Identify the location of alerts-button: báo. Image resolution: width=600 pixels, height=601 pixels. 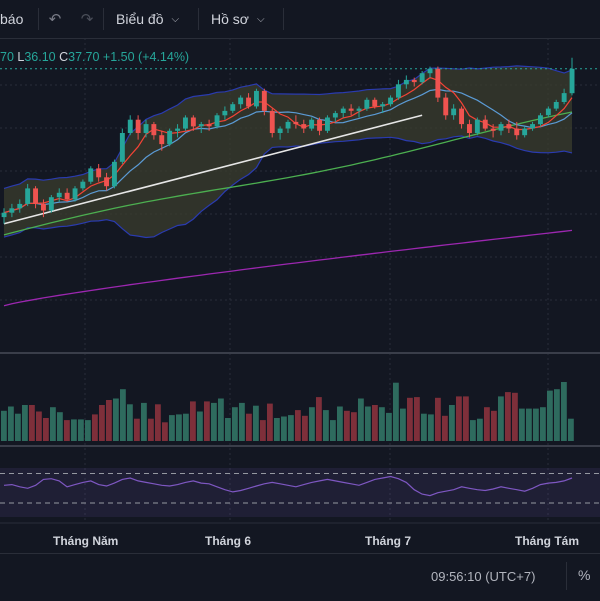
(19, 19).